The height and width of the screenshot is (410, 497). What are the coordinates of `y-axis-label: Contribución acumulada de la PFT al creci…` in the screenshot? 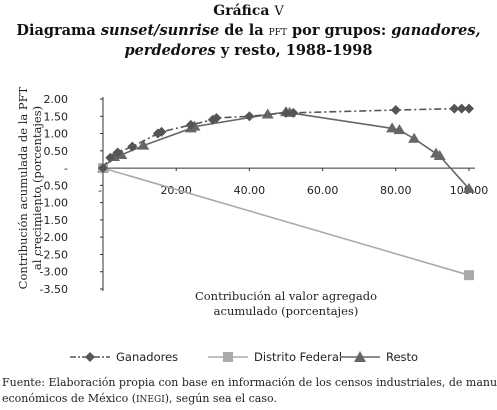 It's located at (30, 187).